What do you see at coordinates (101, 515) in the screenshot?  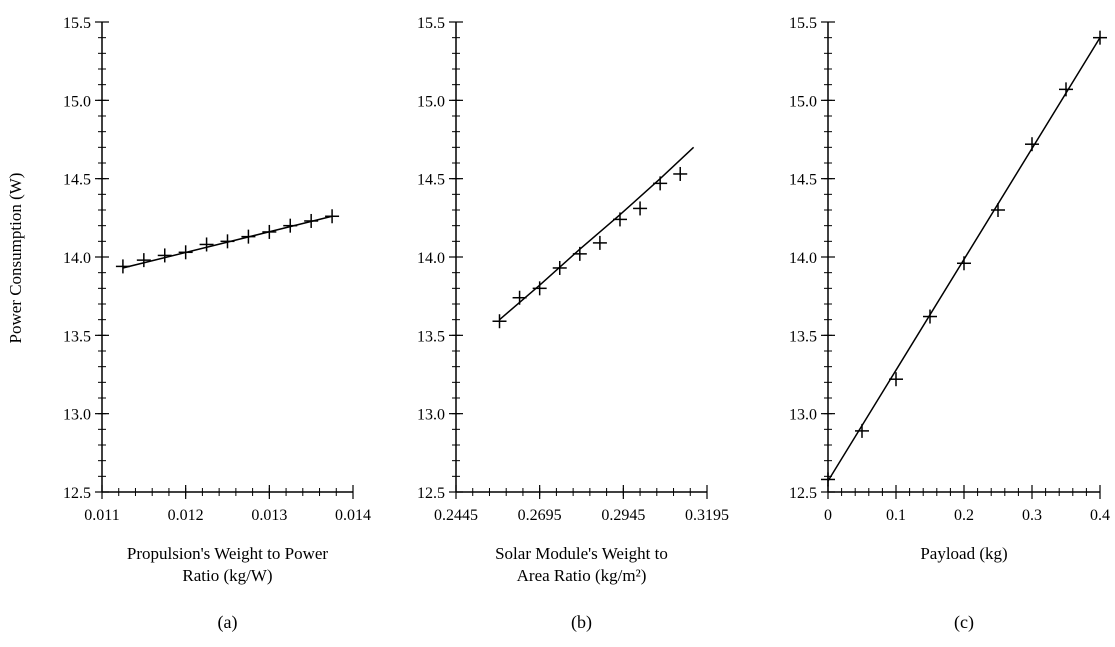 I see `x-tick-label: 0.011` at bounding box center [101, 515].